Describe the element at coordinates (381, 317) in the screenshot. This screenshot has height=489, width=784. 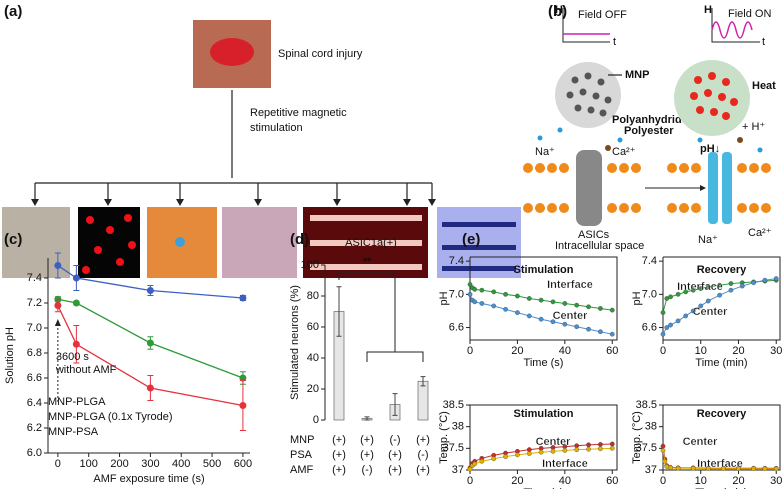
I see `significance-bracket` at that location.